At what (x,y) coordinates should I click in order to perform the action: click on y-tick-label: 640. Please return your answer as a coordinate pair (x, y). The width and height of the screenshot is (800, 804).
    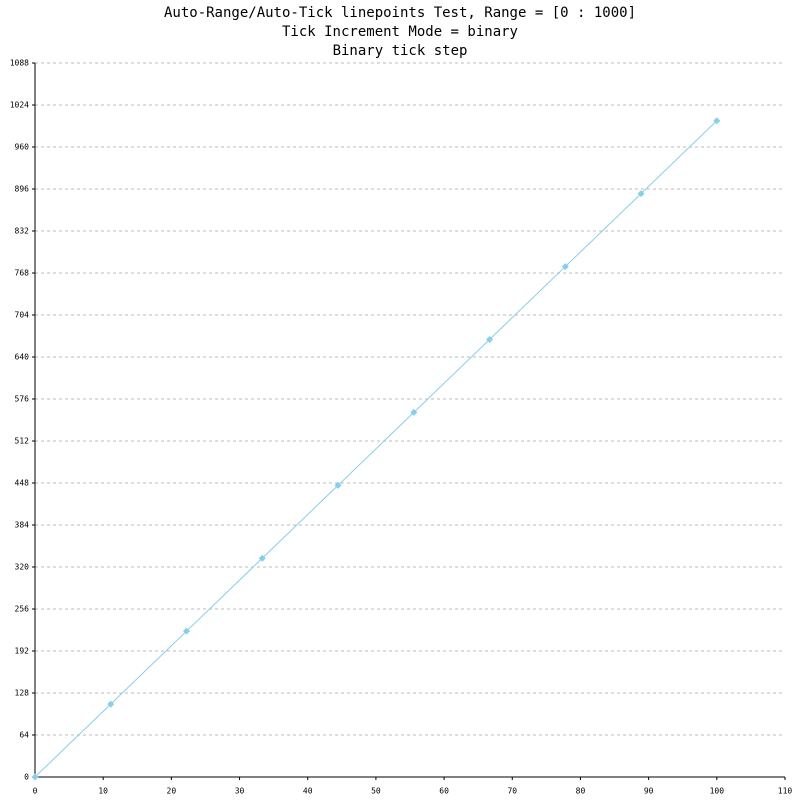
    Looking at the image, I should click on (22, 357).